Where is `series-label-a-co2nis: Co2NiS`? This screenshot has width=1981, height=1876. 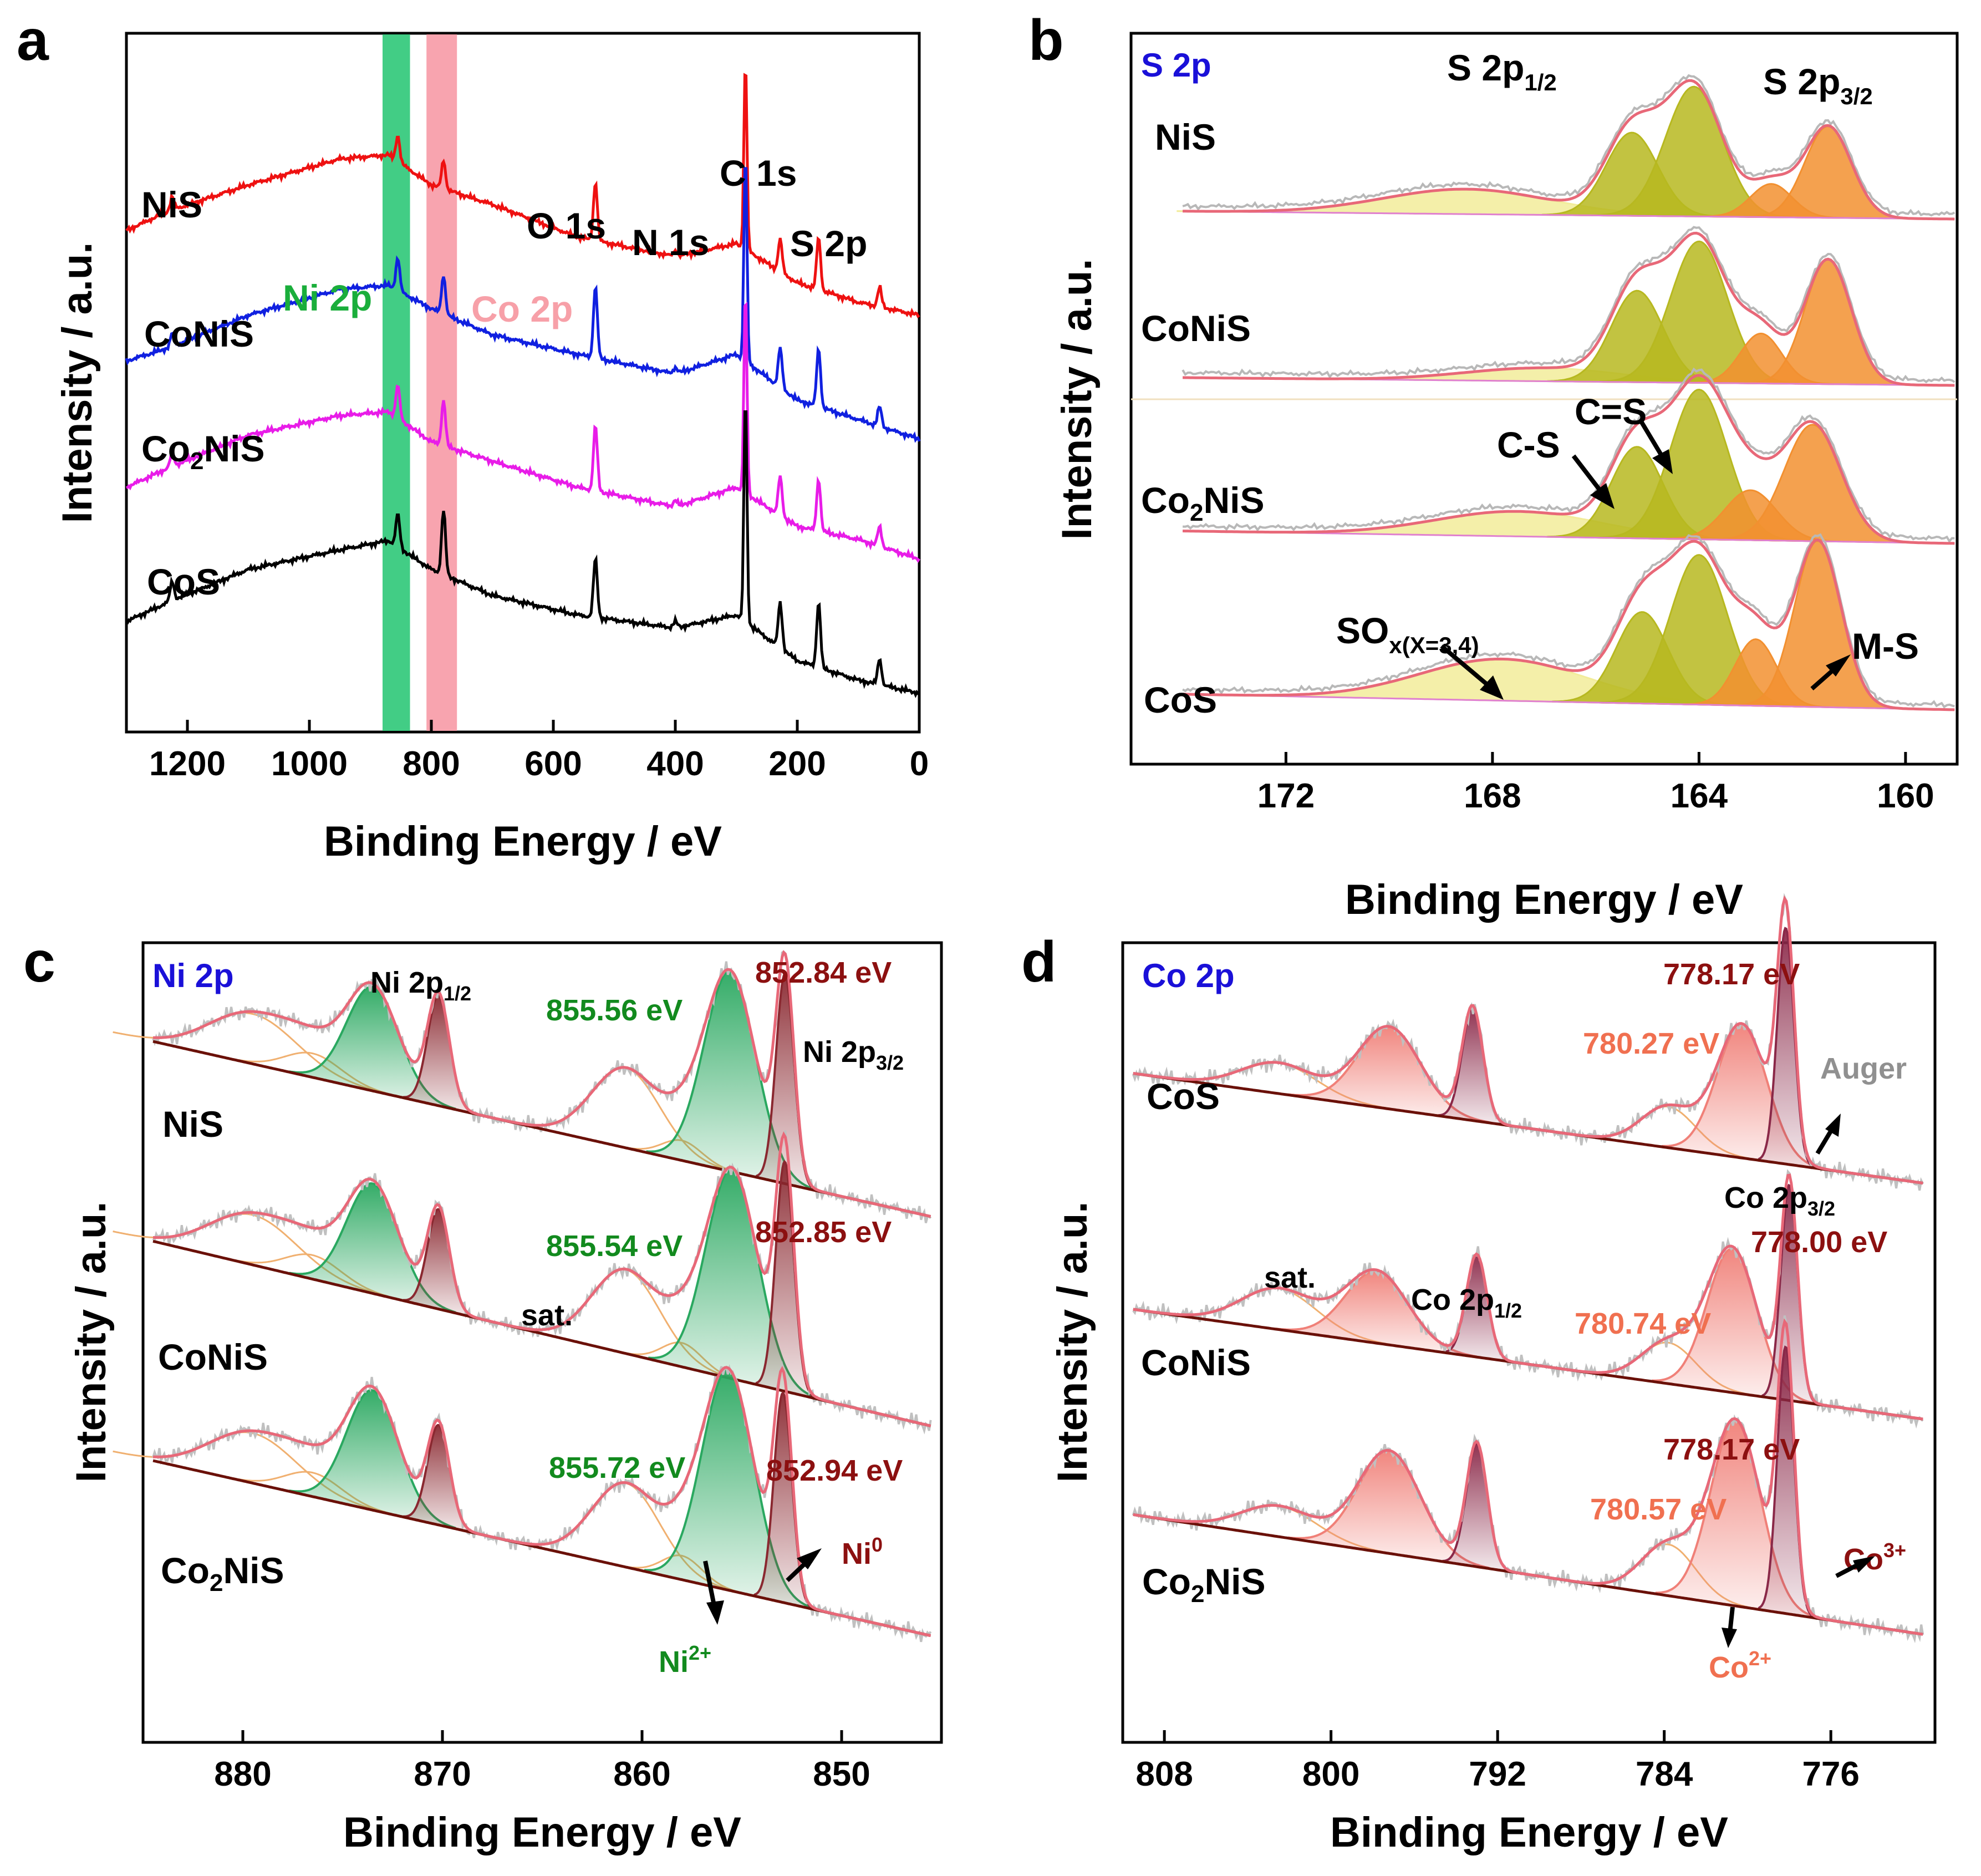 series-label-a-co2nis: Co2NiS is located at coordinates (203, 451).